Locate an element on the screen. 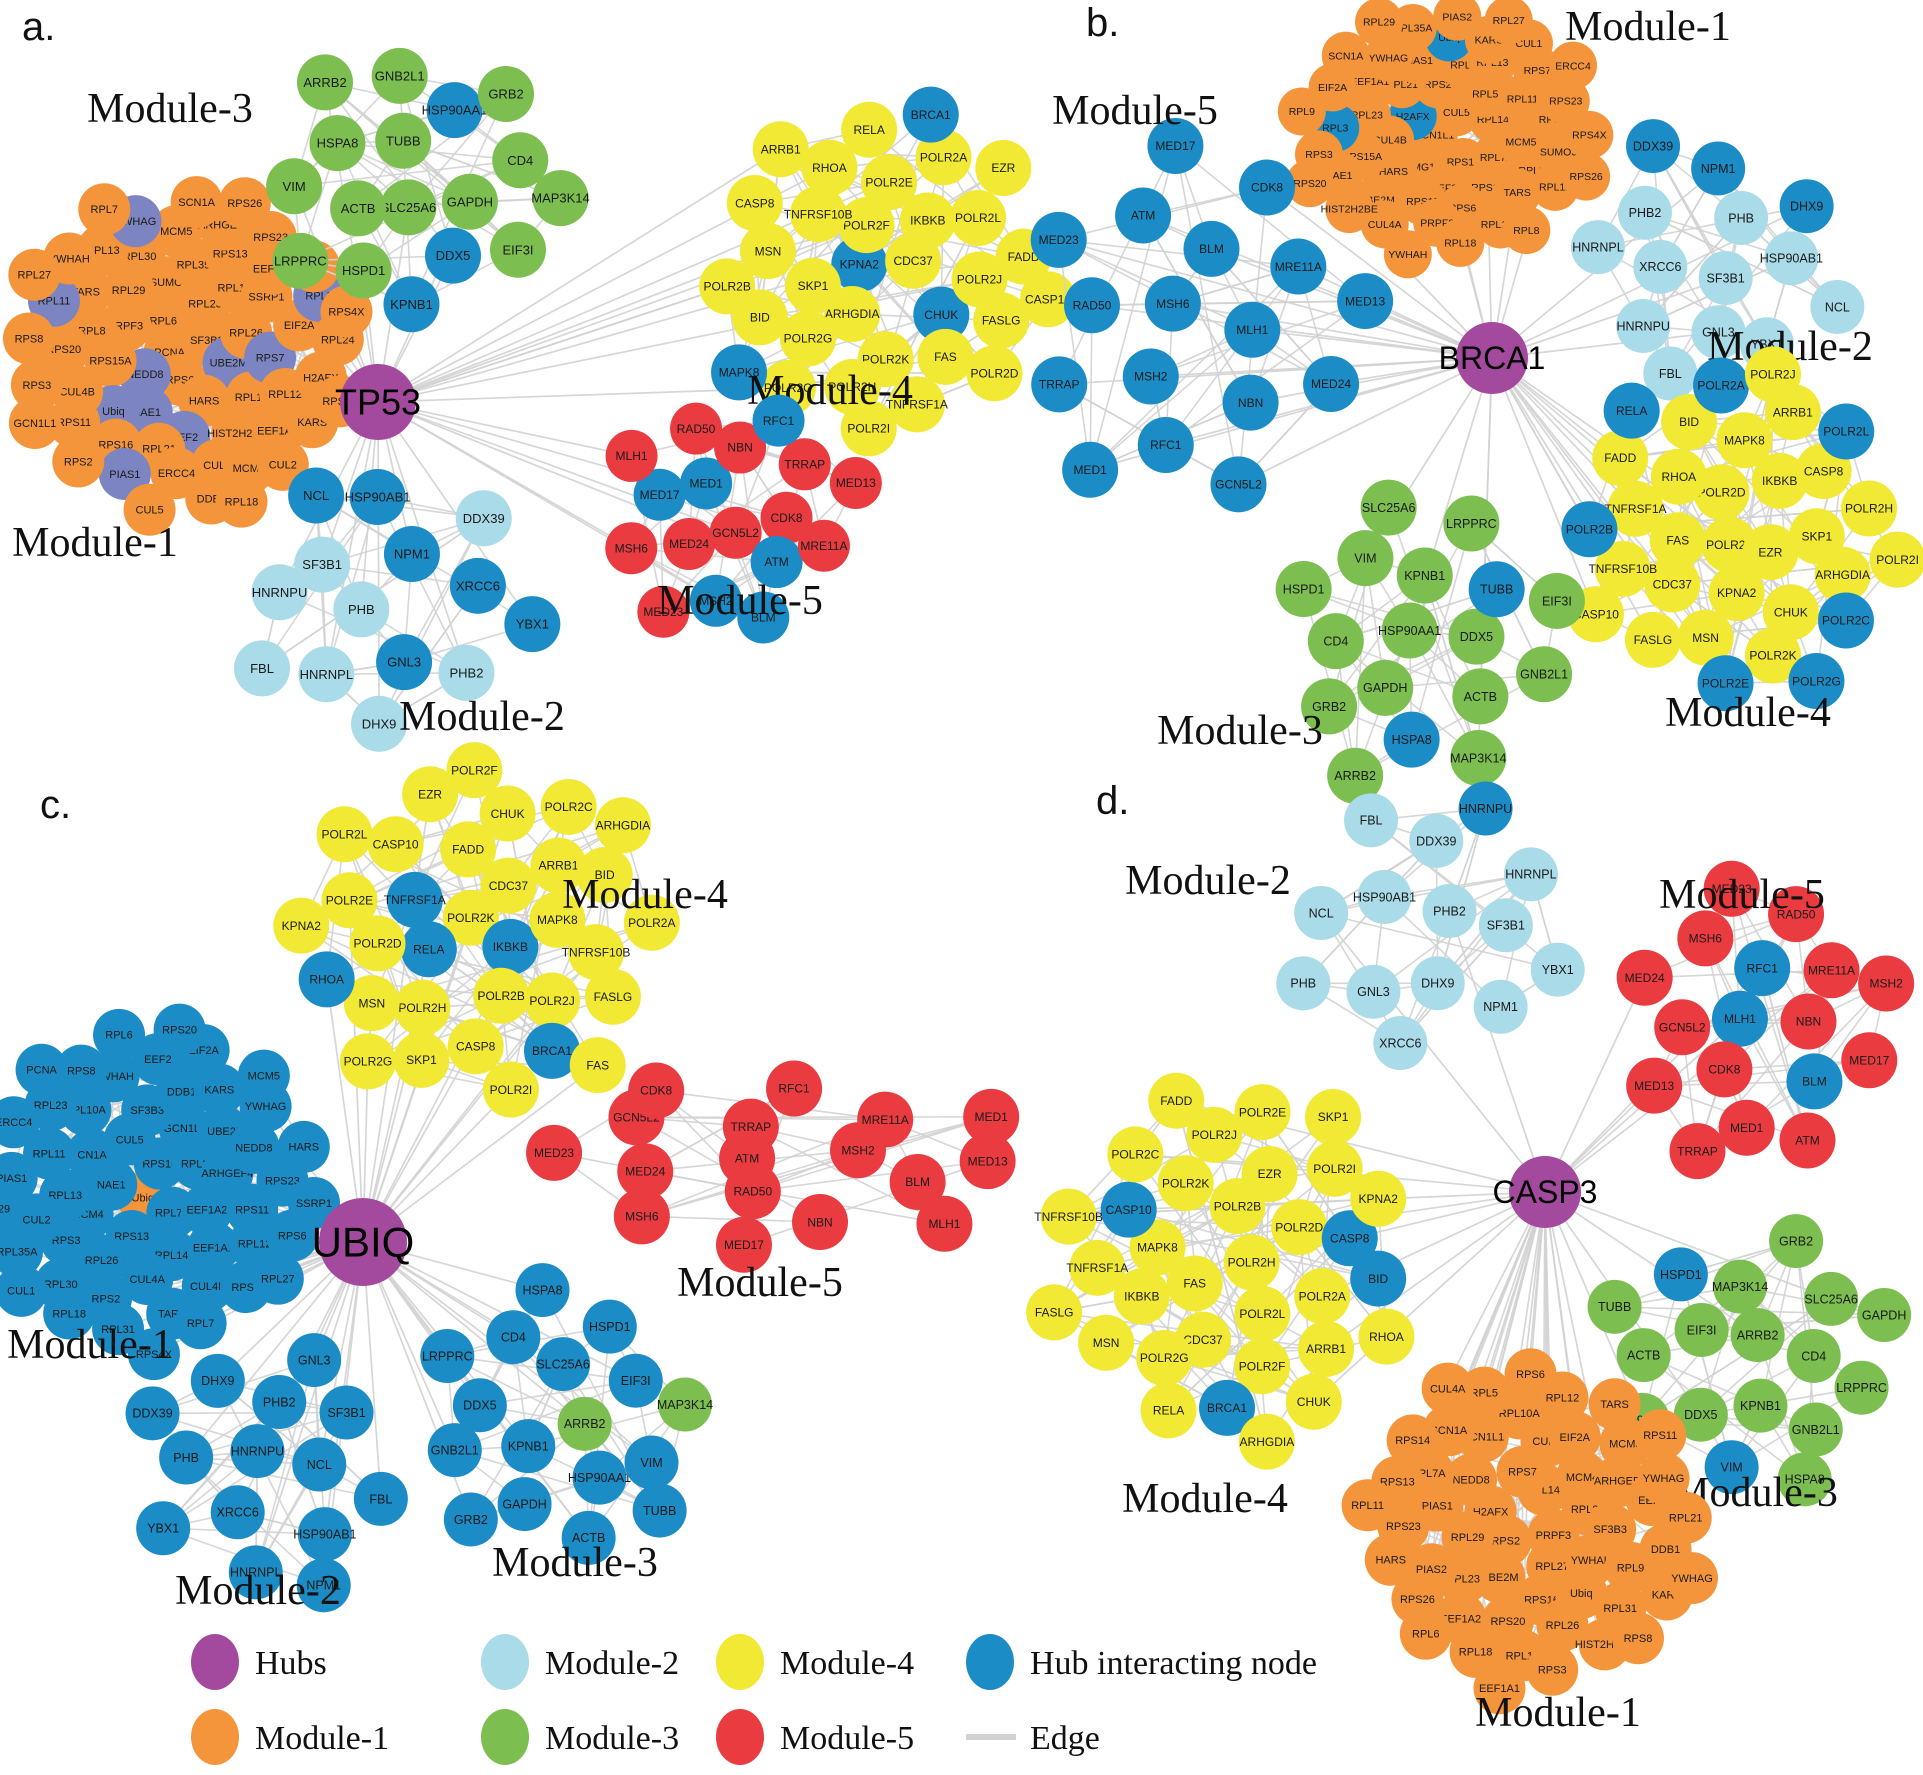 The height and width of the screenshot is (1775, 1923). node-circle-EEF1A1 is located at coordinates (1499, 1688).